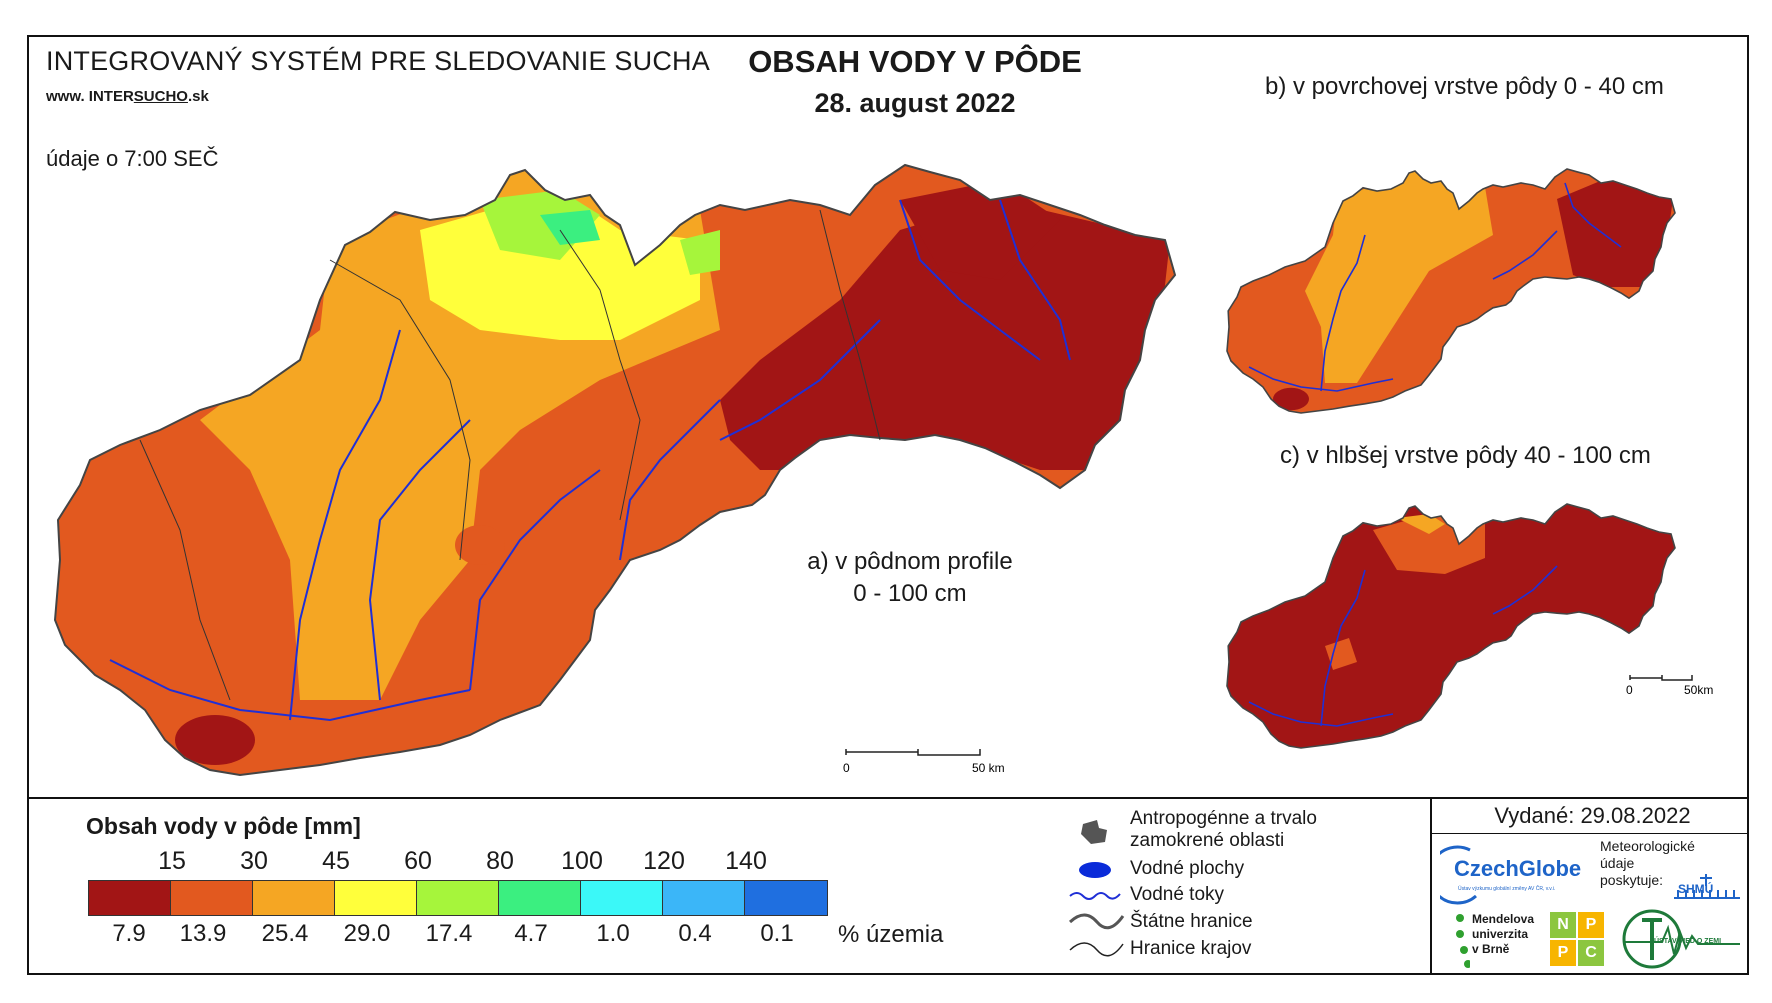  Describe the element at coordinates (378, 61) in the screenshot. I see `system-title: INTEGROVANÝ SYSTÉM PRE SLEDOVANIE SUCHA` at that location.